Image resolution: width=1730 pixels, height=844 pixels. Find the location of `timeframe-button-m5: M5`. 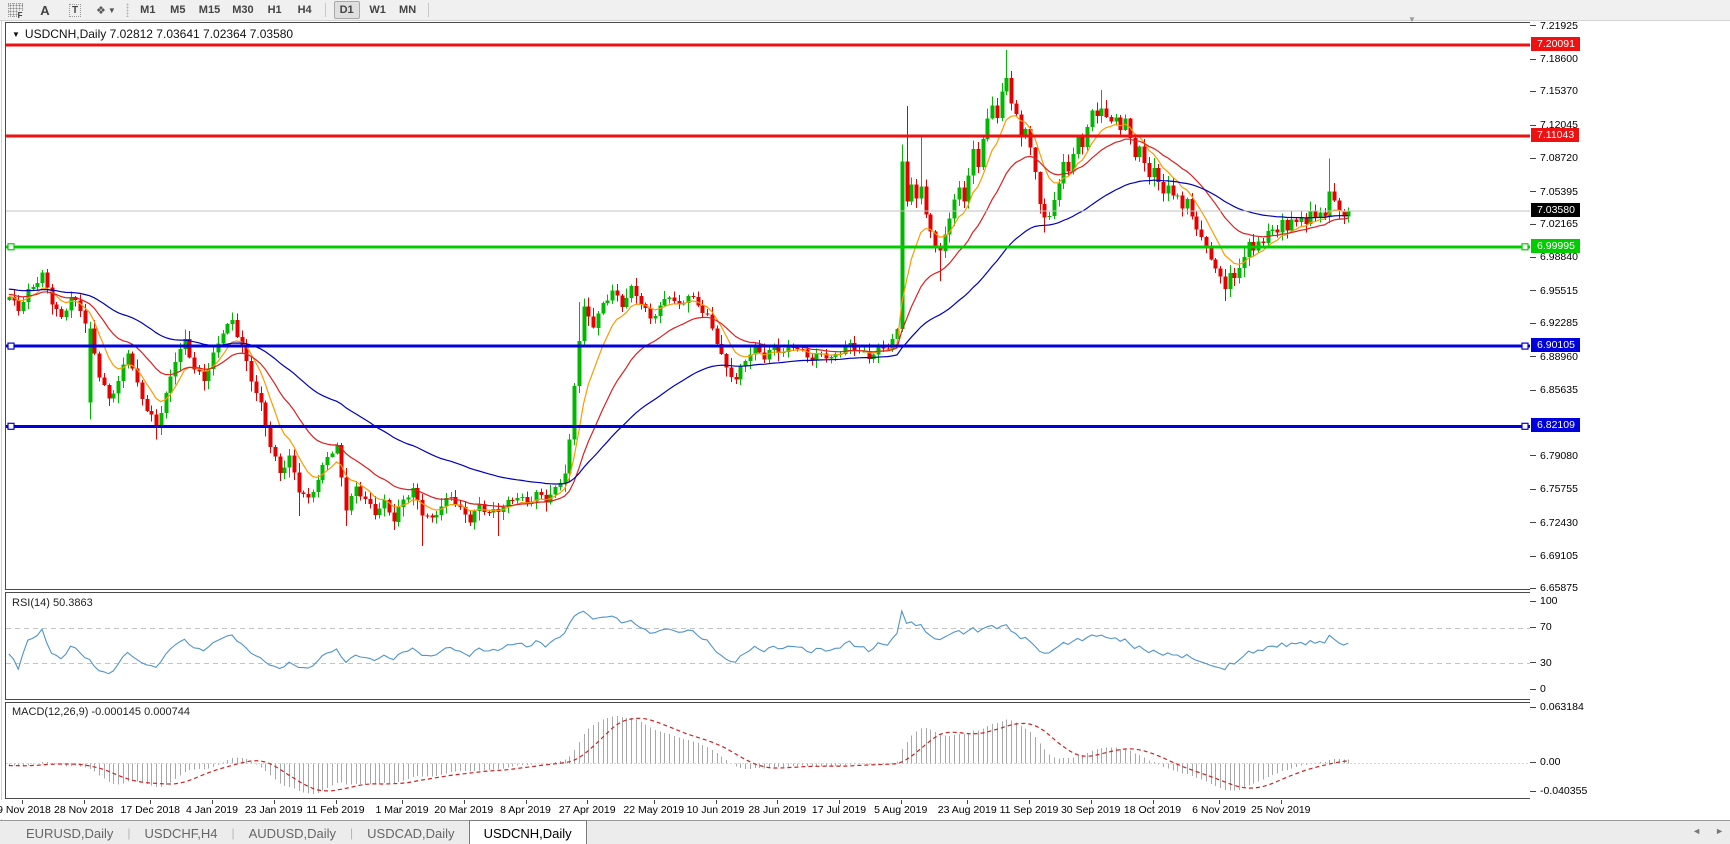

timeframe-button-m5: M5 is located at coordinates (178, 10).